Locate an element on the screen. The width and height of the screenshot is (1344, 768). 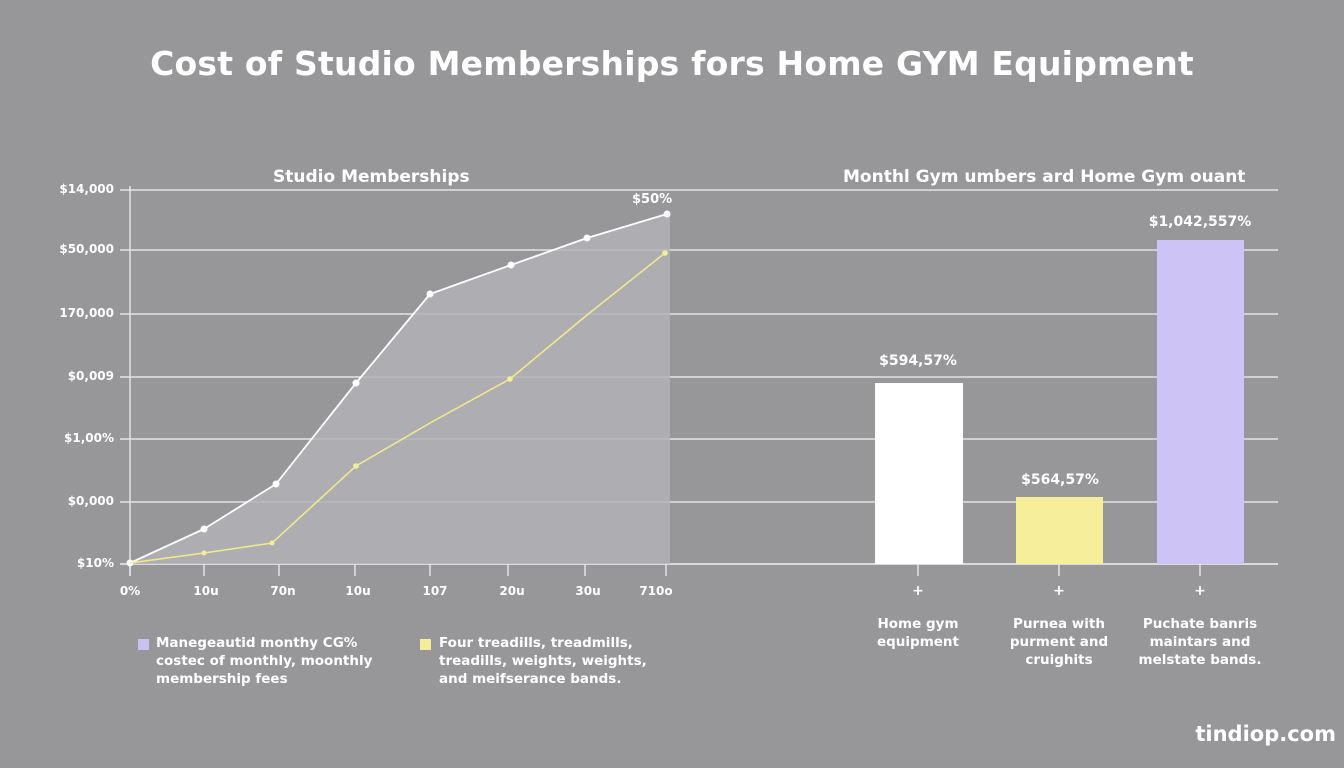
legend-text-line: Manegeautid monthy CG% is located at coordinates (257, 643).